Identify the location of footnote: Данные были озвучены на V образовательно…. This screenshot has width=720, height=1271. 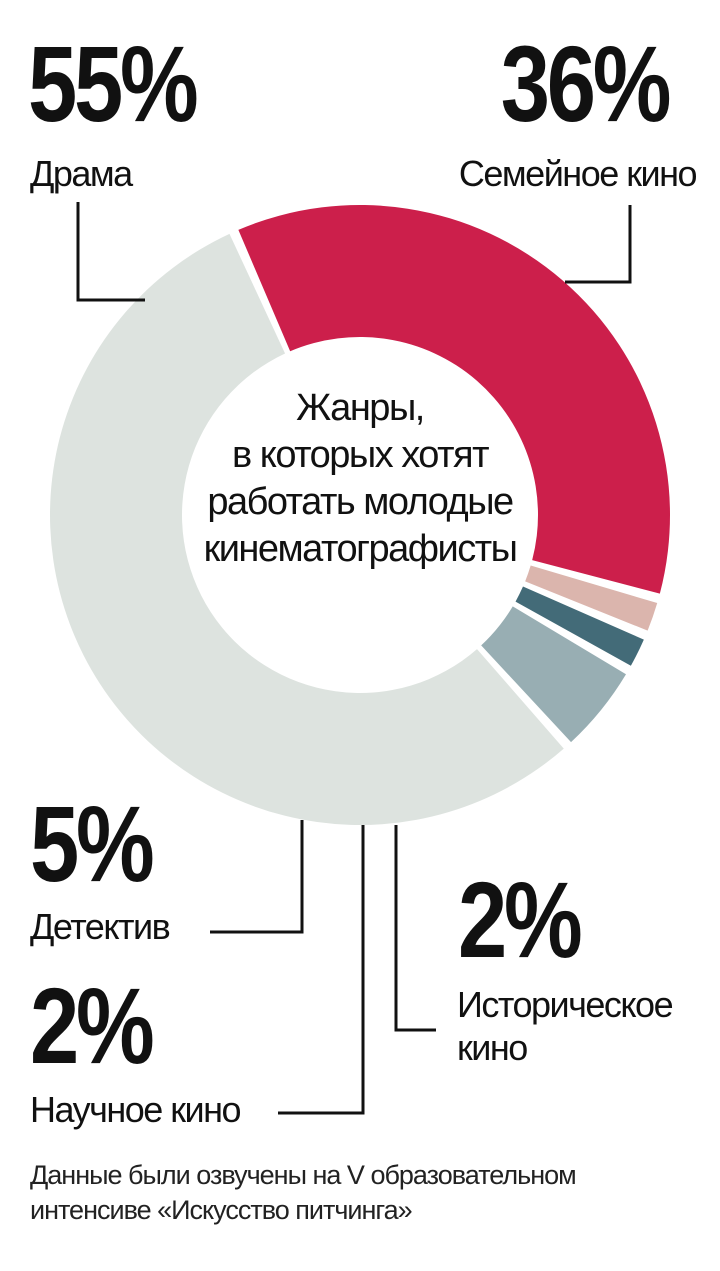
(365, 1192).